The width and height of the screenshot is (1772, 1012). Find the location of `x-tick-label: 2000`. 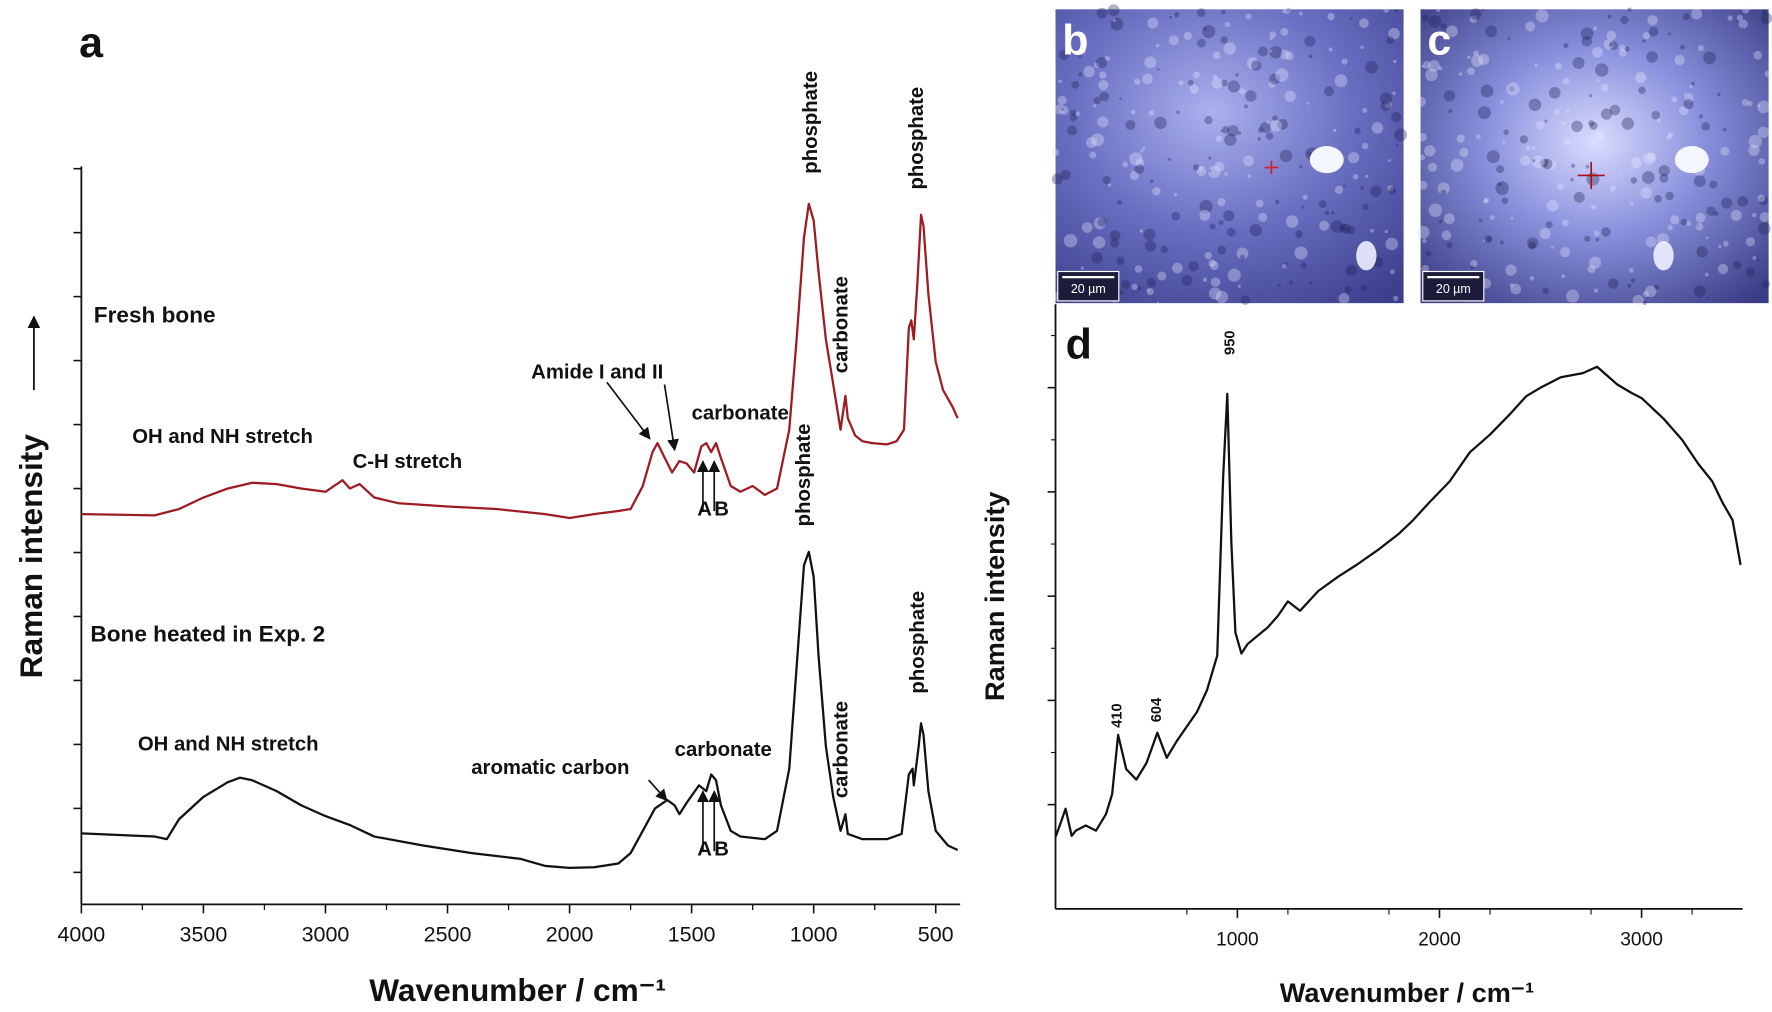

x-tick-label: 2000 is located at coordinates (570, 935).